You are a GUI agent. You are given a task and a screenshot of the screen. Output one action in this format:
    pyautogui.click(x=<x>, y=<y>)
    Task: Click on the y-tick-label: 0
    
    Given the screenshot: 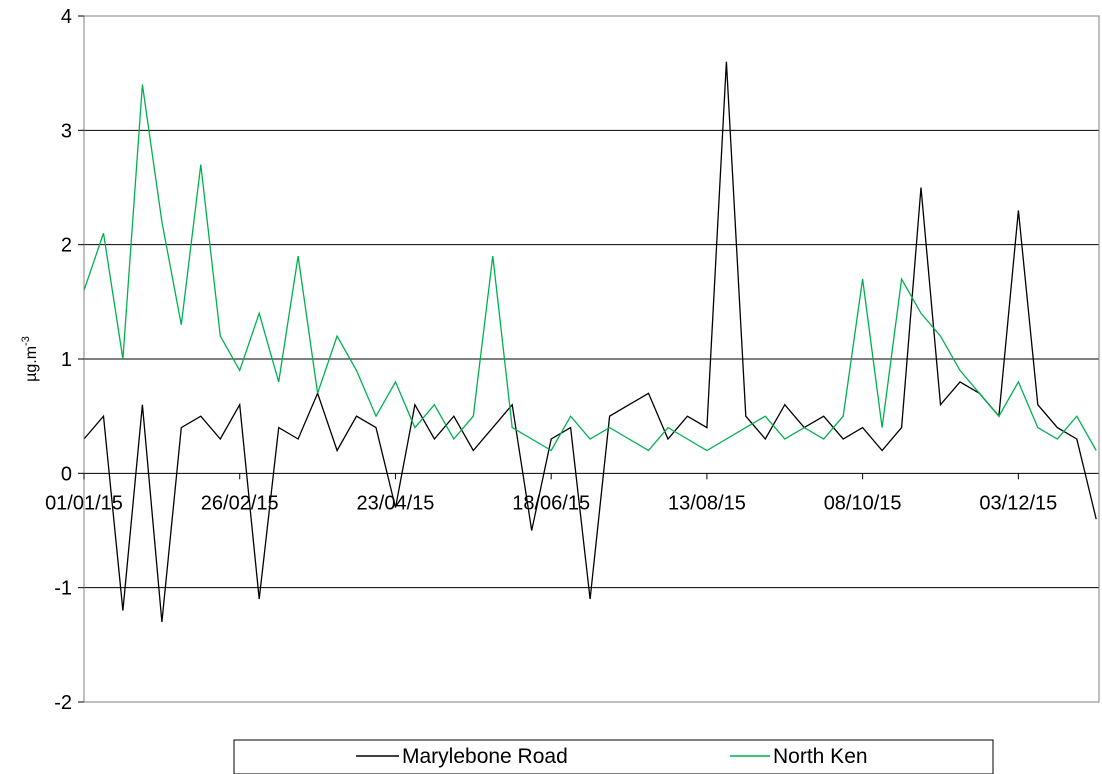 What is the action you would take?
    pyautogui.click(x=66, y=474)
    